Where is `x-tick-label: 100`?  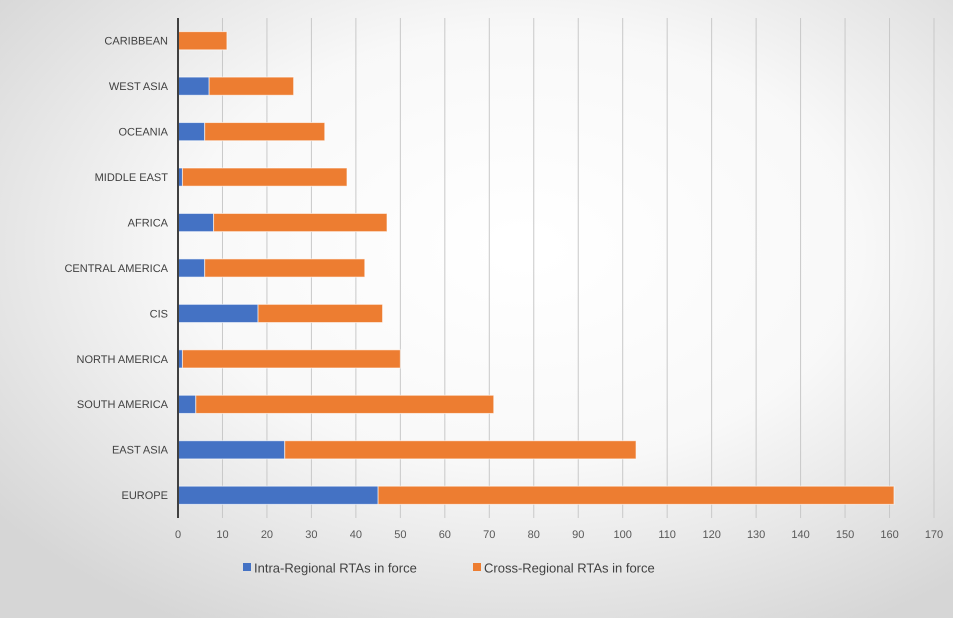 x-tick-label: 100 is located at coordinates (623, 535).